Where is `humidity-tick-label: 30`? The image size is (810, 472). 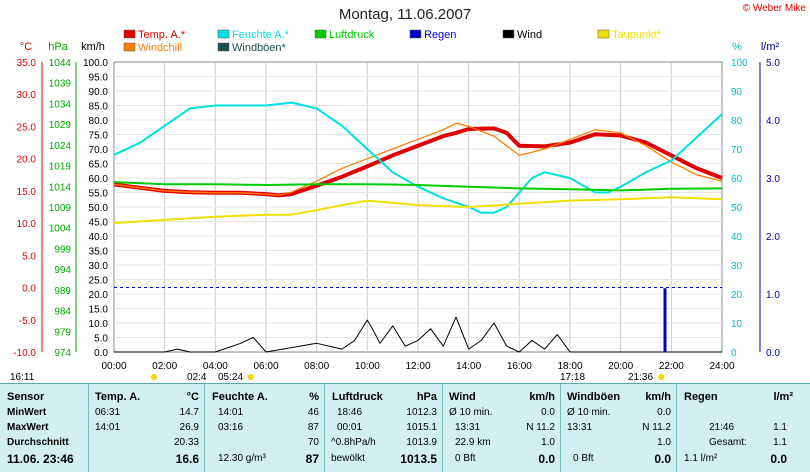 humidity-tick-label: 30 is located at coordinates (737, 266).